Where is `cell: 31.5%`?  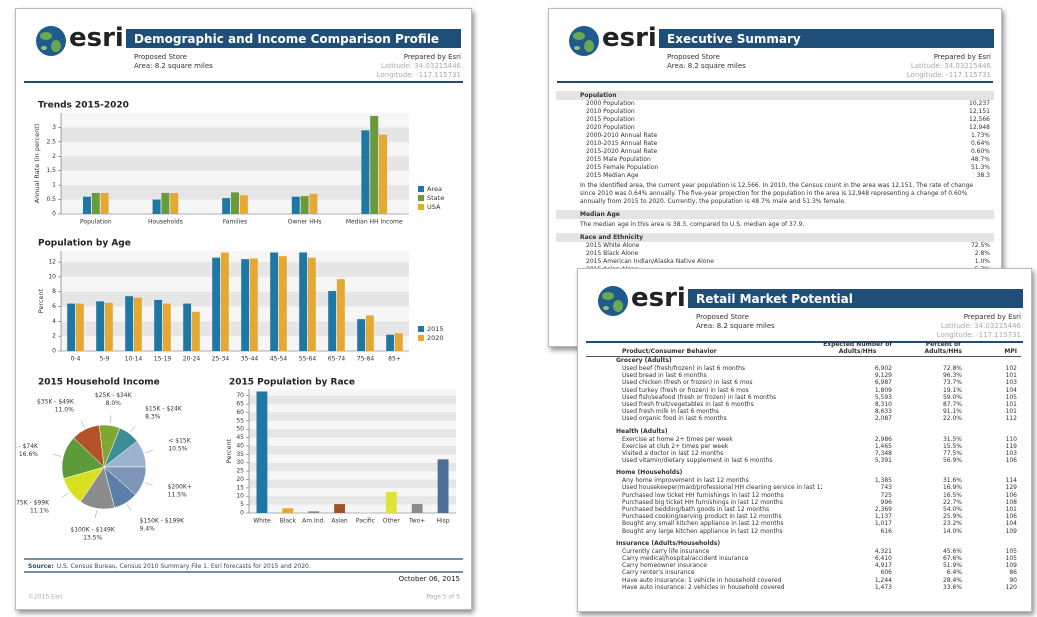 cell: 31.5% is located at coordinates (952, 439).